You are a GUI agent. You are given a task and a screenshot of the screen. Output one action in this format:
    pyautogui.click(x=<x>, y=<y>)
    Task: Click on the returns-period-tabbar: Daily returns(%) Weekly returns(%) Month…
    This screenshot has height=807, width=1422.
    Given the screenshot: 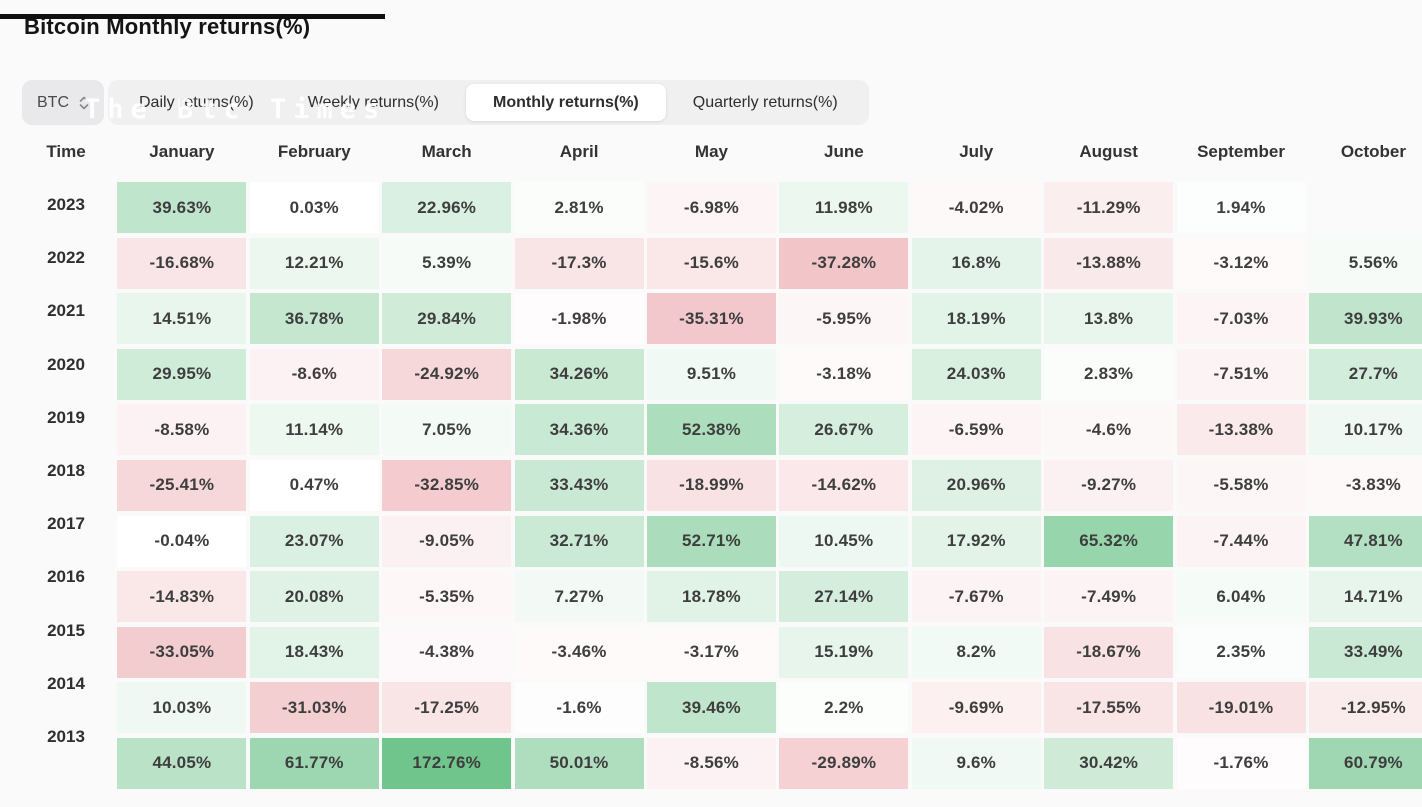 What is the action you would take?
    pyautogui.click(x=488, y=102)
    